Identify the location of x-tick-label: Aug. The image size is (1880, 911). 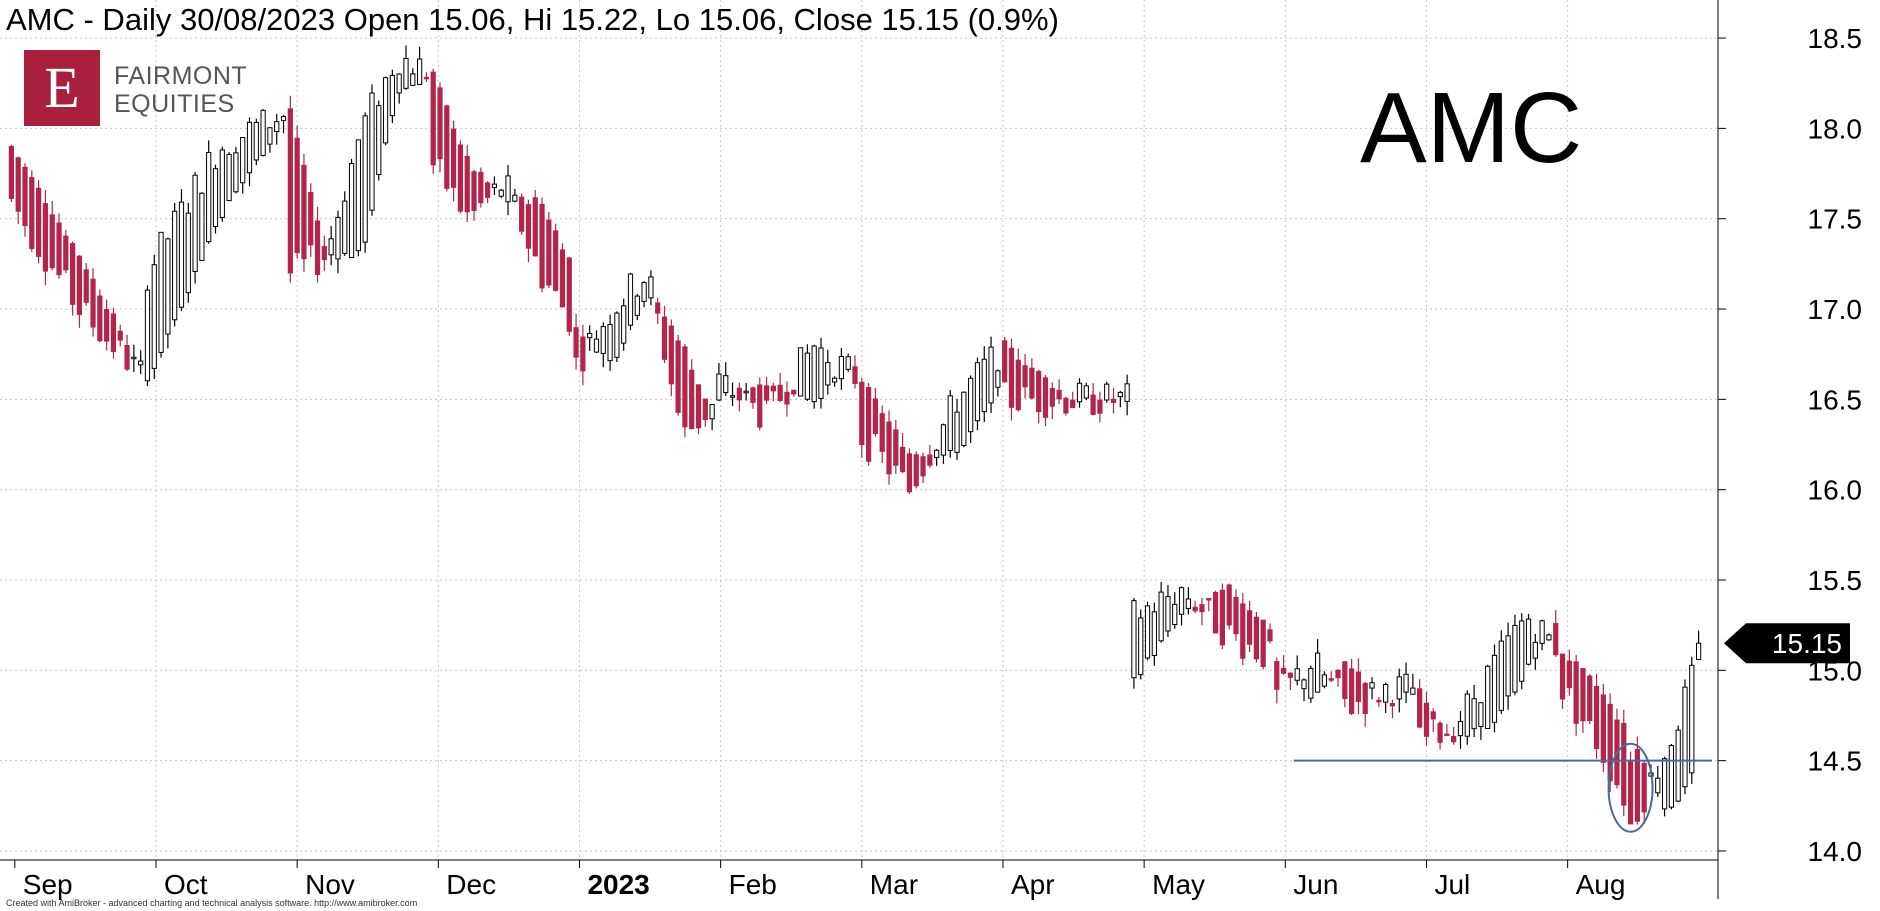
(1601, 884).